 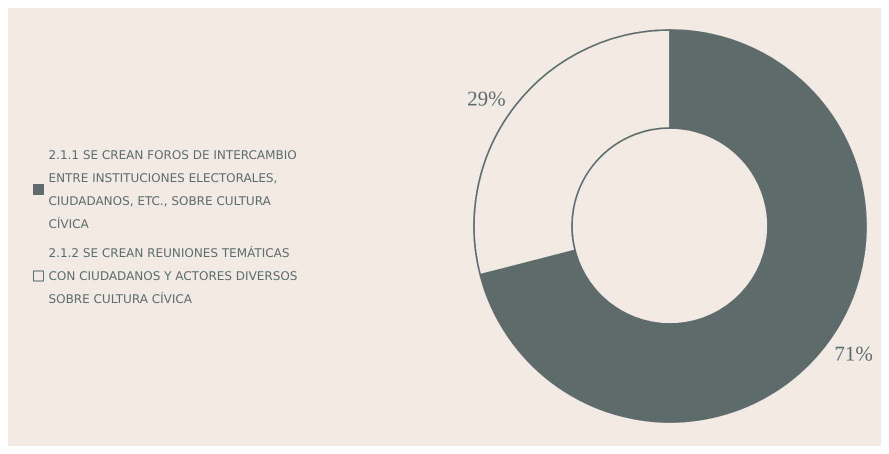 What do you see at coordinates (486, 98) in the screenshot?
I see `data-label: 29%` at bounding box center [486, 98].